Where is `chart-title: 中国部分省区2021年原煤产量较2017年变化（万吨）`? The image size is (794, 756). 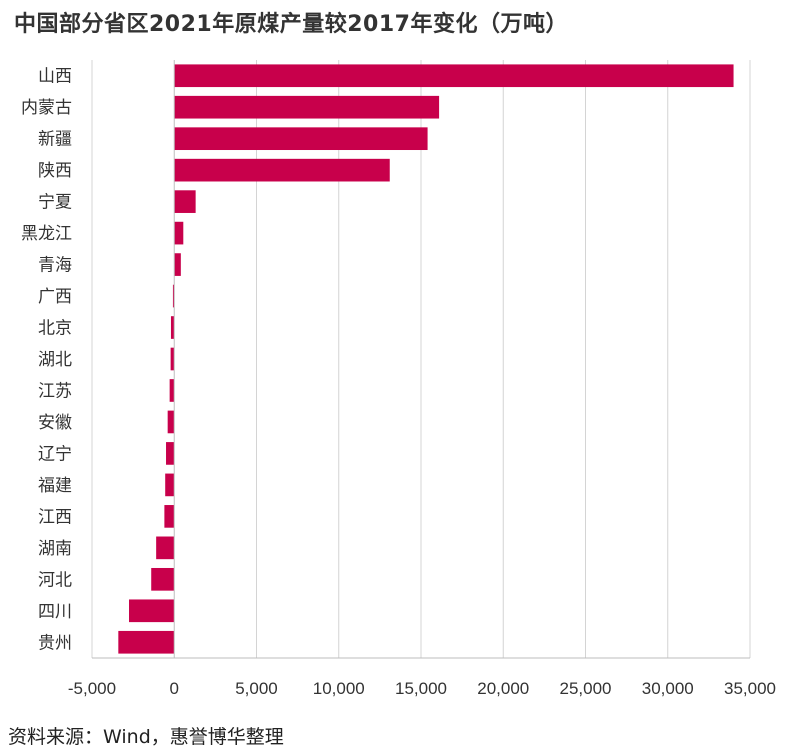 chart-title: 中国部分省区2021年原煤产量较2017年变化（万吨） is located at coordinates (291, 24).